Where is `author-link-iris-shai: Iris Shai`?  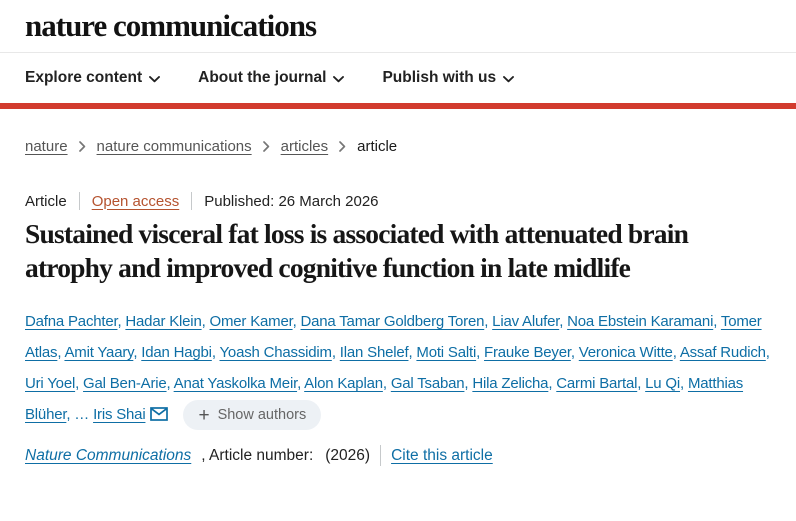 author-link-iris-shai: Iris Shai is located at coordinates (119, 414).